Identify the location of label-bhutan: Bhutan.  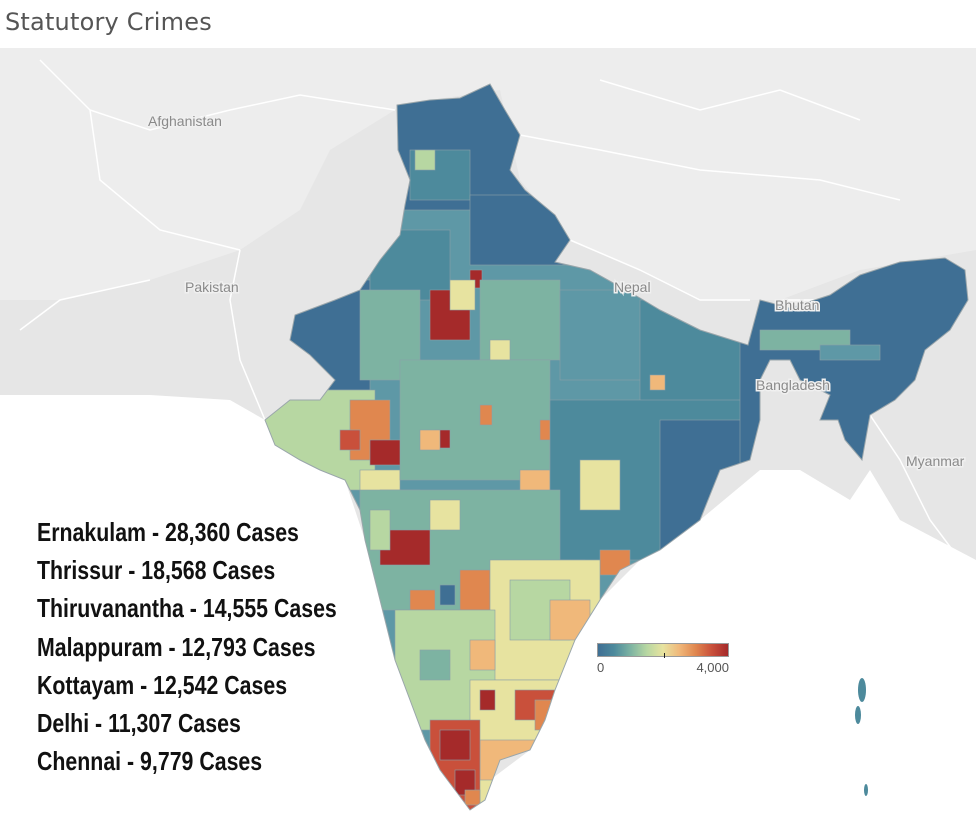
(797, 305).